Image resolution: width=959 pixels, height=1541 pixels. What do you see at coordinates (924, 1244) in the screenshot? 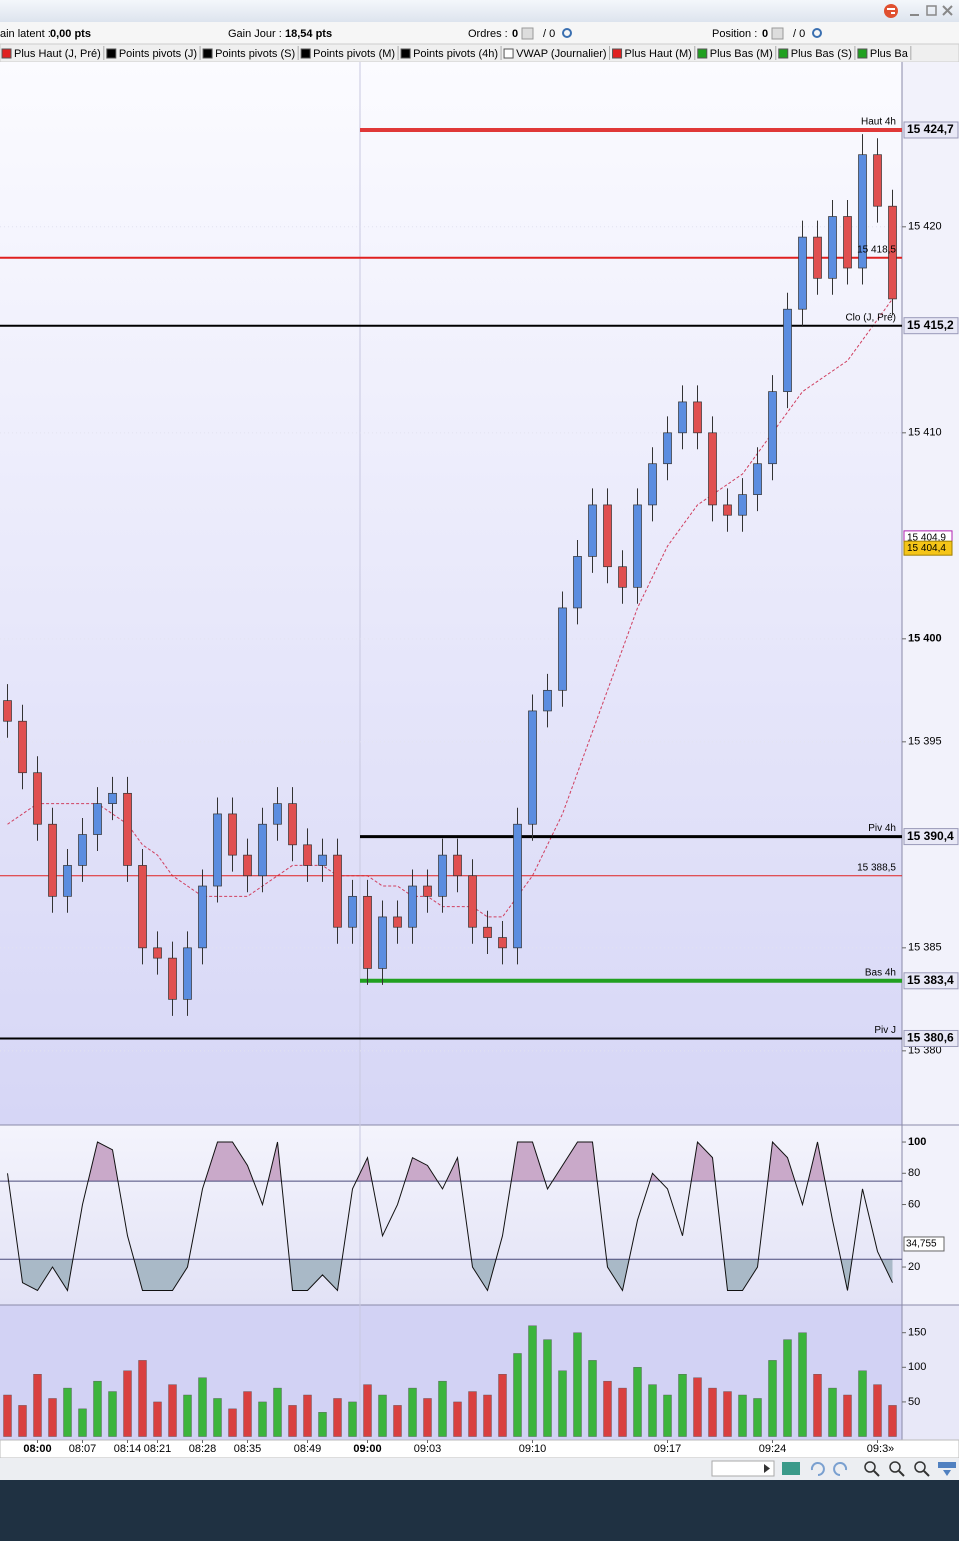
I see `oscillator-tag` at bounding box center [924, 1244].